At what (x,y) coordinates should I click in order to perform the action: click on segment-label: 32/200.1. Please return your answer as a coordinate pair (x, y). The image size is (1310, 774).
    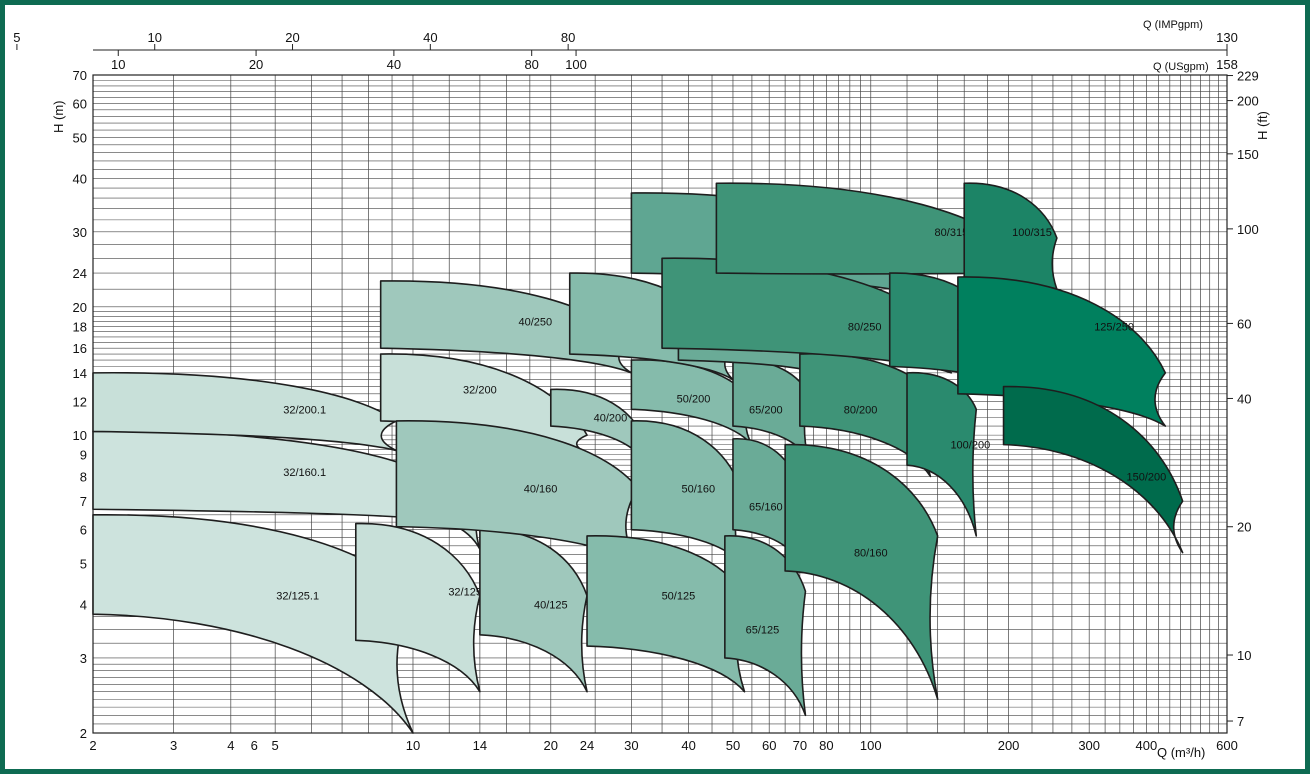
    Looking at the image, I should click on (304, 410).